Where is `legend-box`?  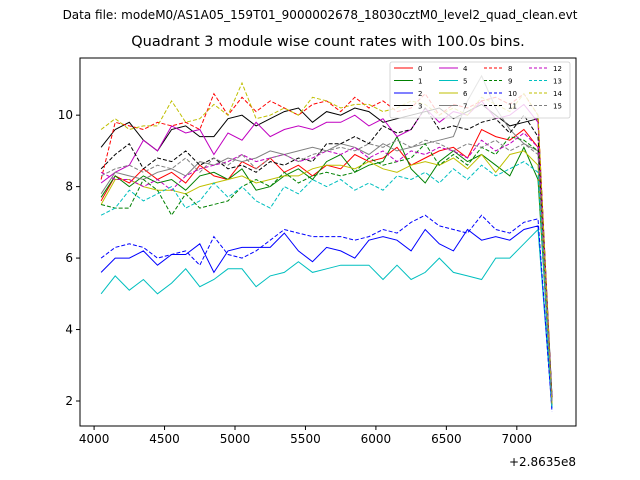 legend-box is located at coordinates (480, 90).